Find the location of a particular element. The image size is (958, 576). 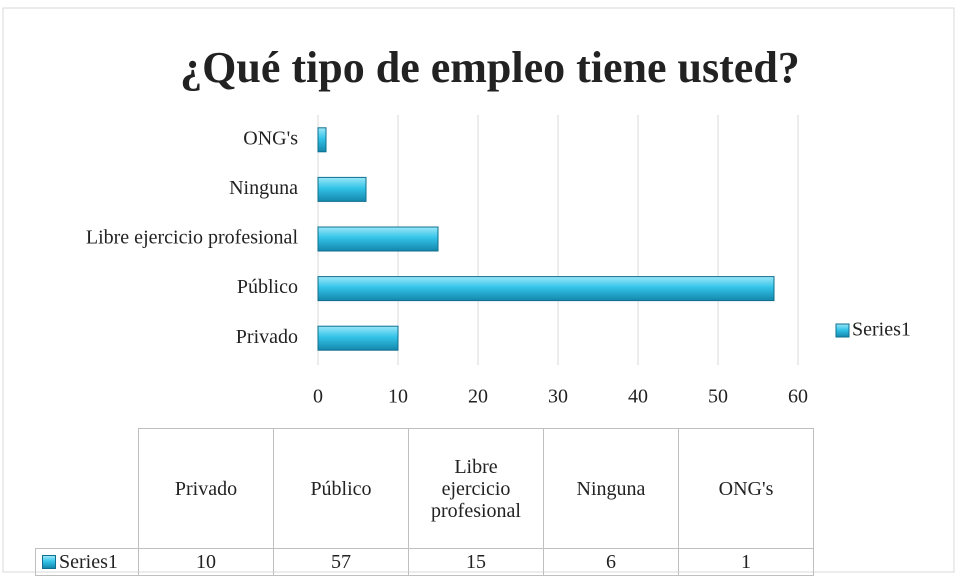

x-tick-label: 50 is located at coordinates (718, 397).